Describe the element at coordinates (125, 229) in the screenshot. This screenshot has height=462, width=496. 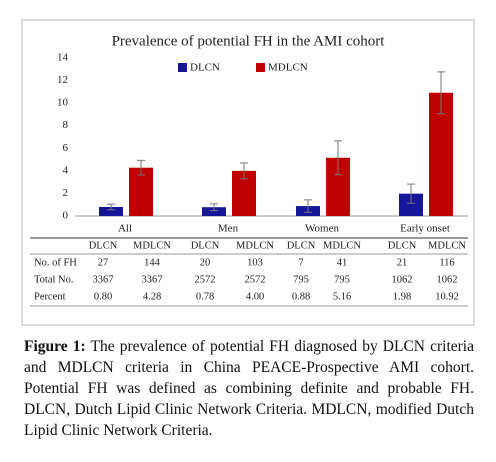
I see `x-tick-label: All` at that location.